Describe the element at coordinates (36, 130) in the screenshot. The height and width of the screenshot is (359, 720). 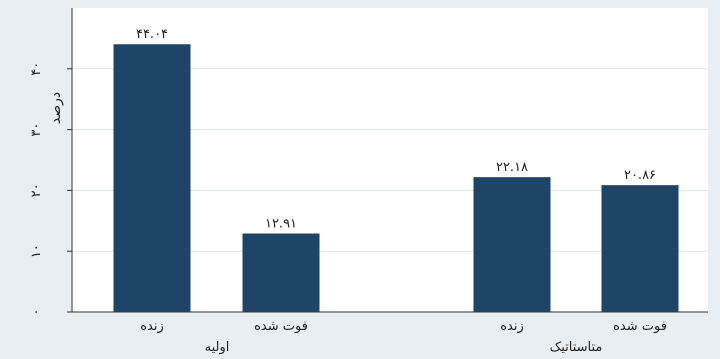
I see `y-tick-label: ۳۰` at that location.